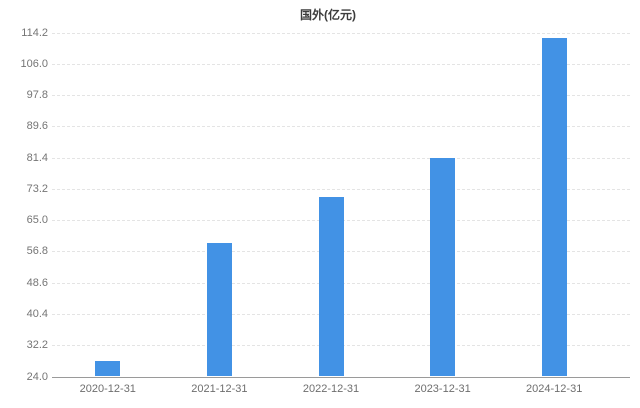 Image resolution: width=640 pixels, height=408 pixels. What do you see at coordinates (34, 32) in the screenshot?
I see `y-tick-label: 114.2` at bounding box center [34, 32].